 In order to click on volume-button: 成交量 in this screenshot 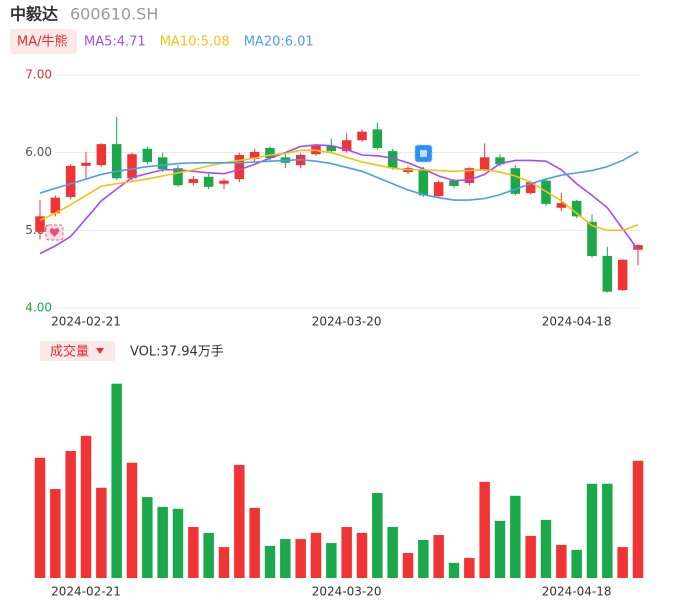, I will do `click(69, 352)`.